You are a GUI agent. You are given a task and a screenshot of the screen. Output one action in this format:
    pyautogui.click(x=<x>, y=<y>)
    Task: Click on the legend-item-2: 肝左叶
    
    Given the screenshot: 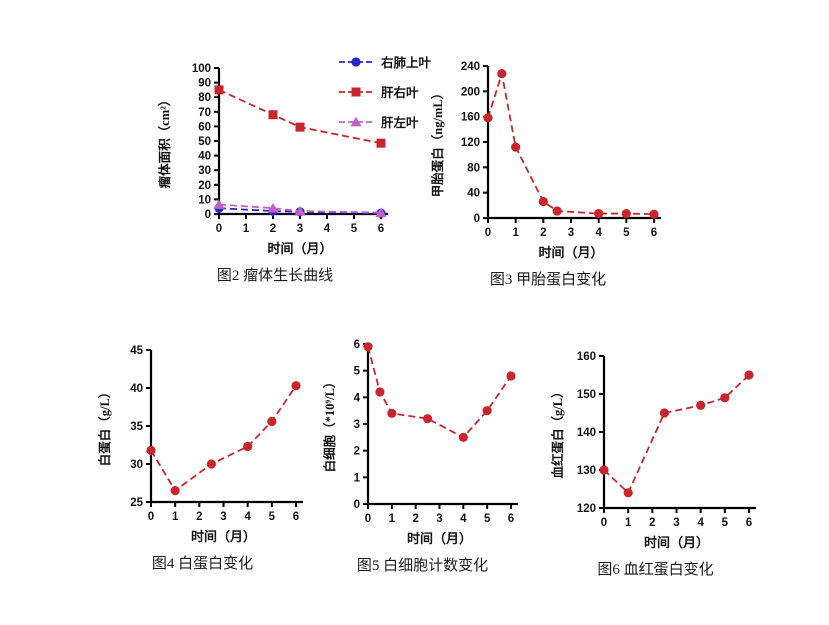 What is the action you would take?
    pyautogui.click(x=384, y=121)
    